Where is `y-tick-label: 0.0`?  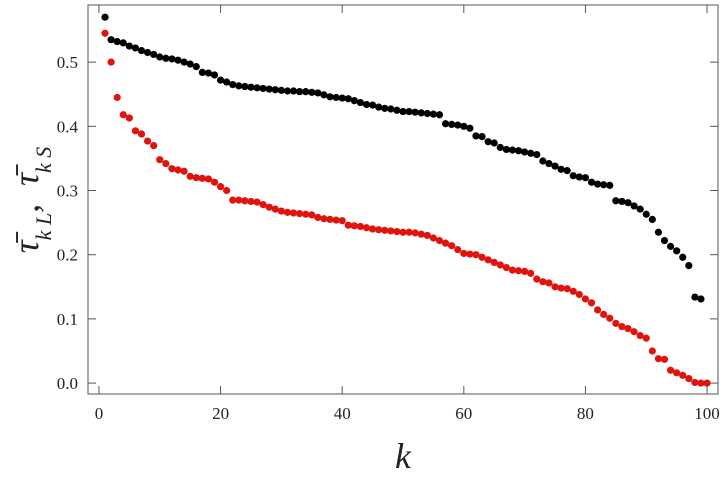 y-tick-label: 0.0 is located at coordinates (67, 383).